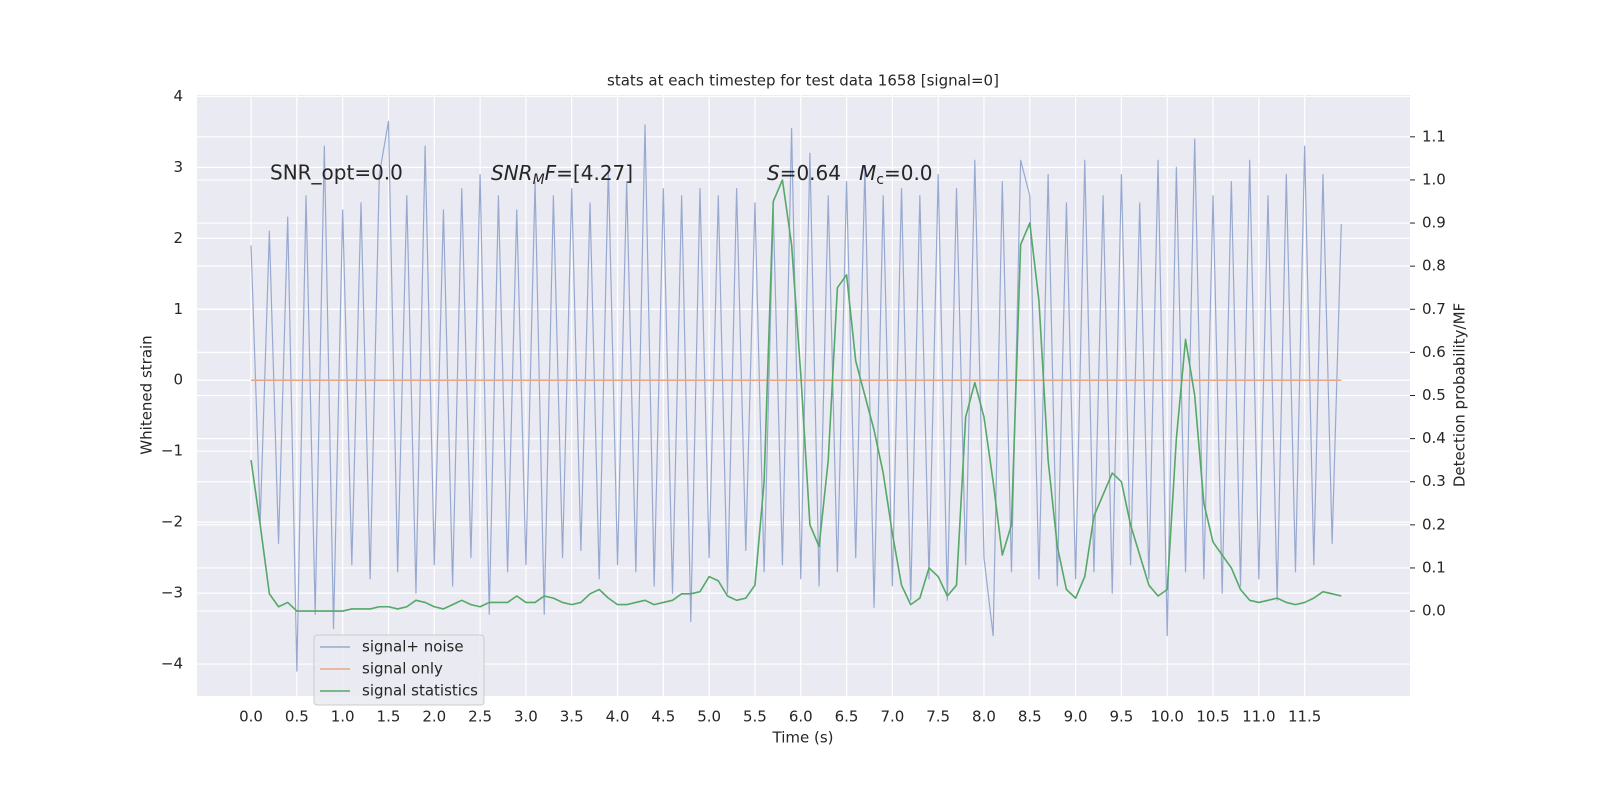  What do you see at coordinates (1434, 567) in the screenshot?
I see `y2-tick-label: 0.1` at bounding box center [1434, 567].